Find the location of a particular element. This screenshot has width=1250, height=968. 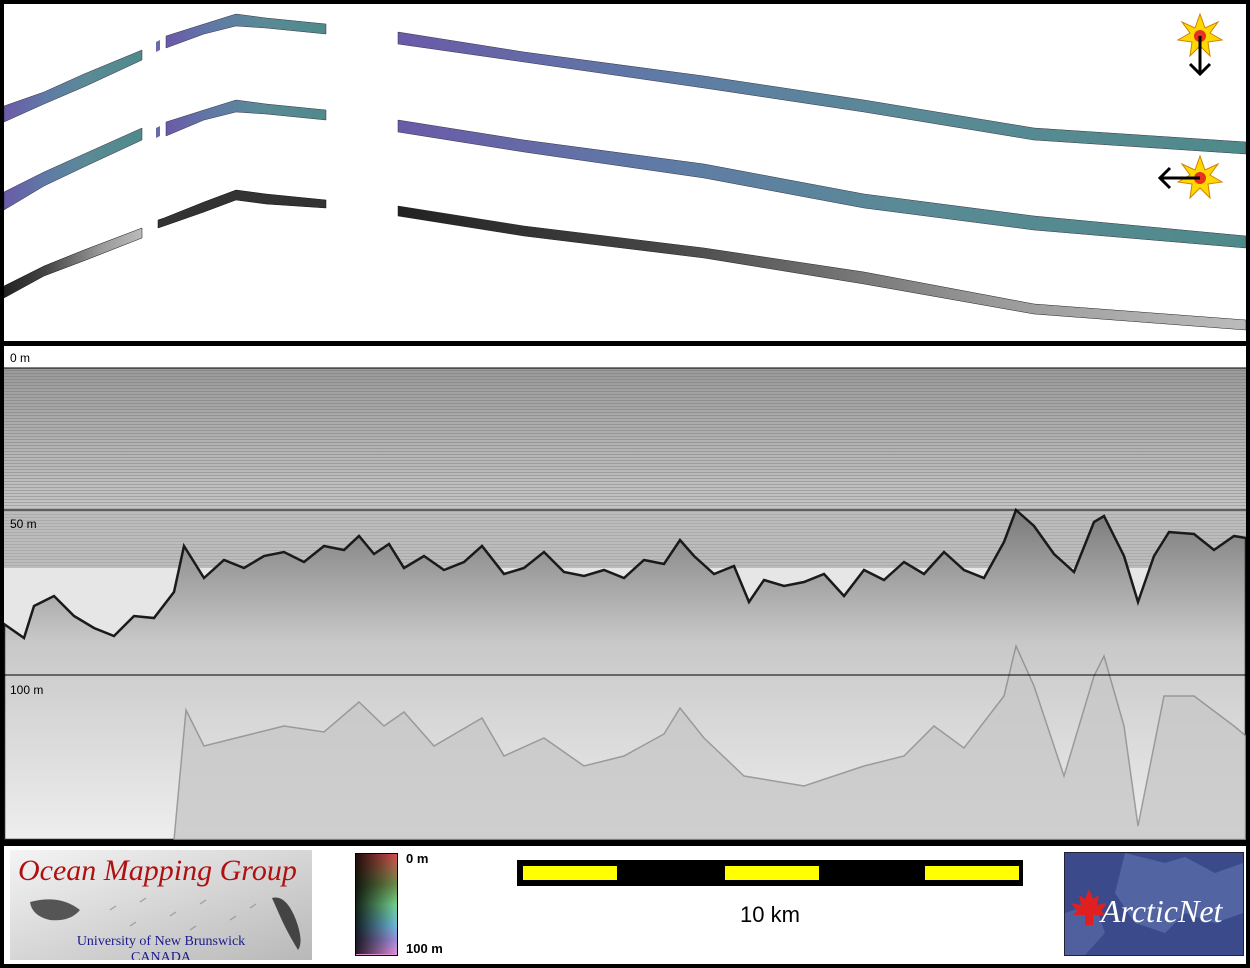

scale-bar is located at coordinates (770, 873).